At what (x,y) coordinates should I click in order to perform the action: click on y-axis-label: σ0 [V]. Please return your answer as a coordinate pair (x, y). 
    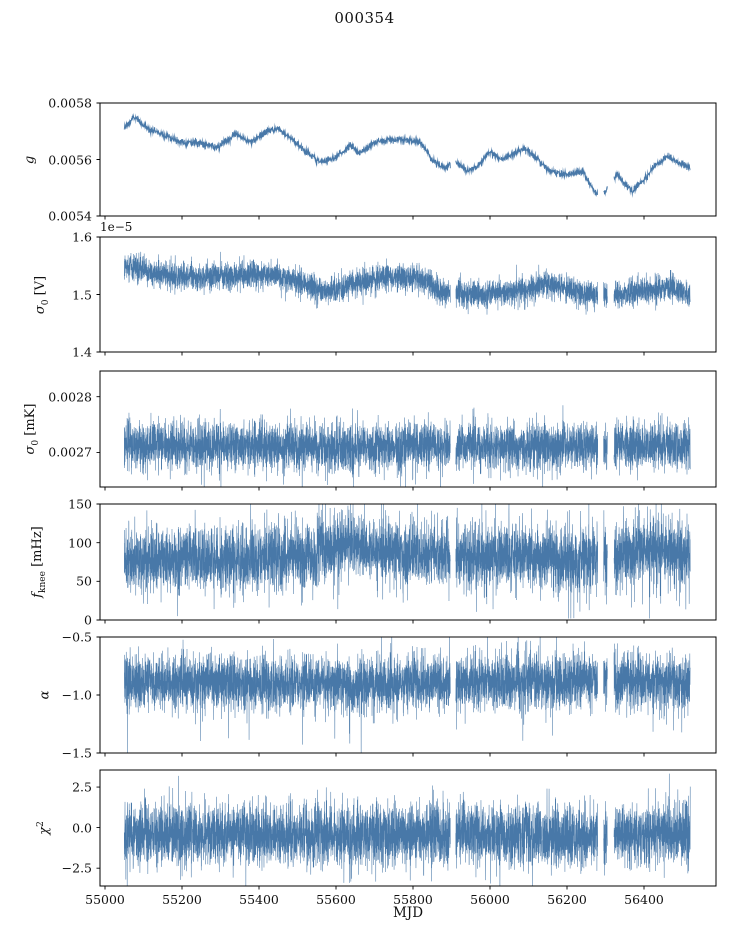
    Looking at the image, I should click on (42, 294).